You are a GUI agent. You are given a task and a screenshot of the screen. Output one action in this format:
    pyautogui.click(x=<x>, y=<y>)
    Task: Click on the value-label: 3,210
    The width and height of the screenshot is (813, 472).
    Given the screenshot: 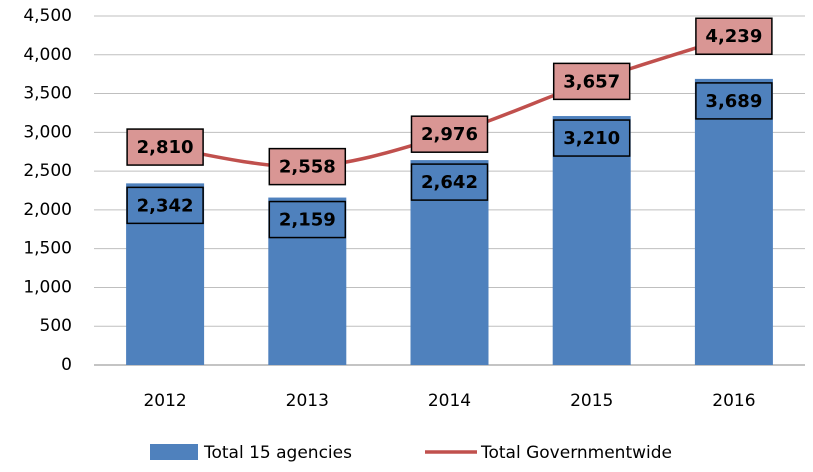 What is the action you would take?
    pyautogui.click(x=591, y=138)
    